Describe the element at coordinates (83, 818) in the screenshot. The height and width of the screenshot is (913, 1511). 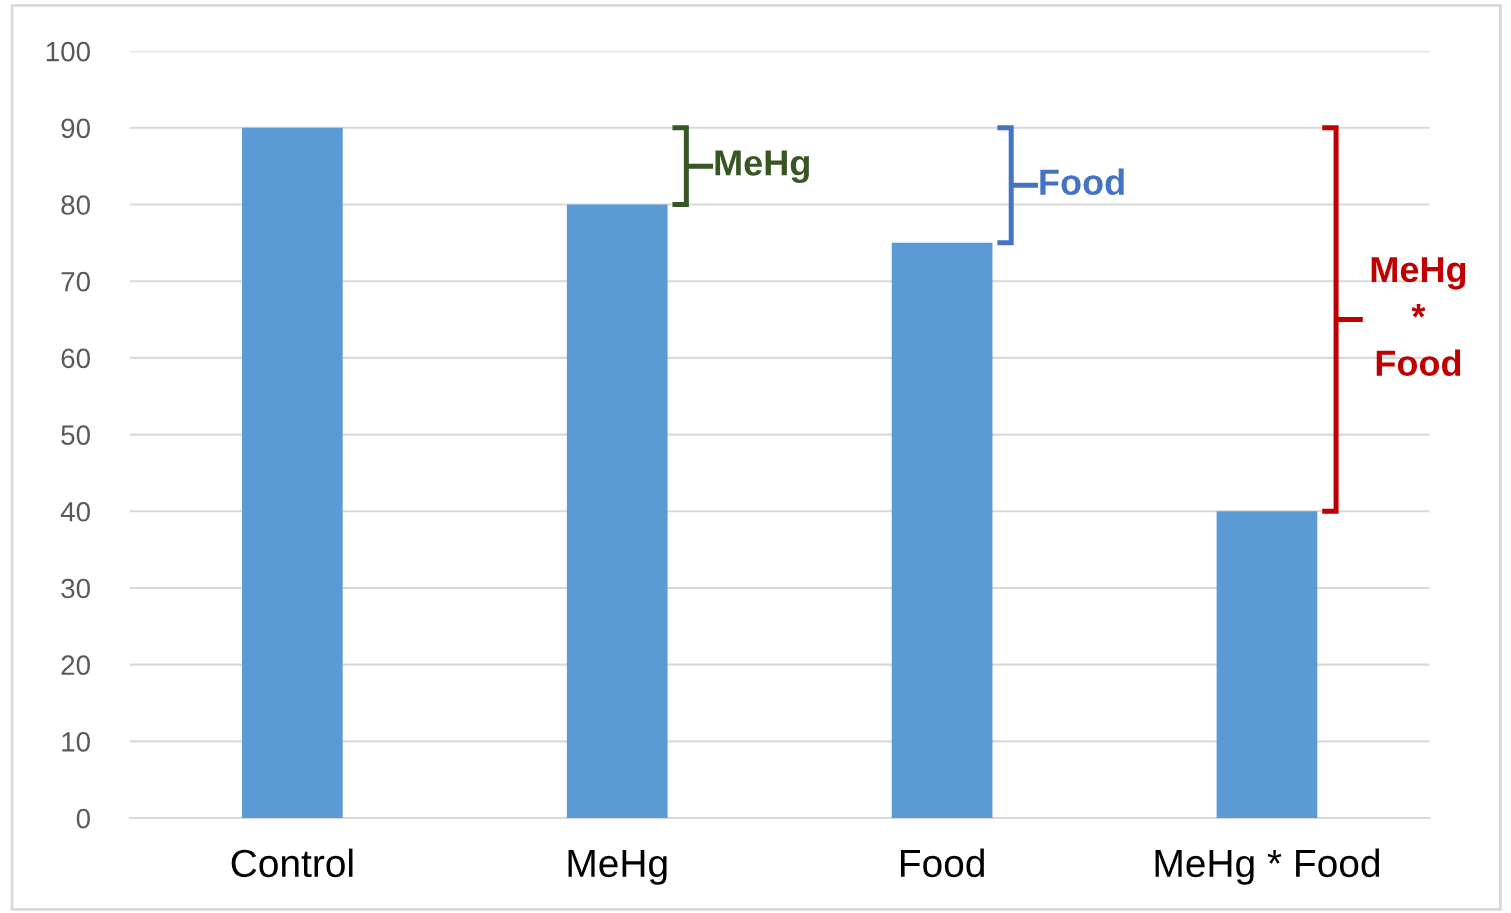
I see `y-tick-label: 0` at that location.